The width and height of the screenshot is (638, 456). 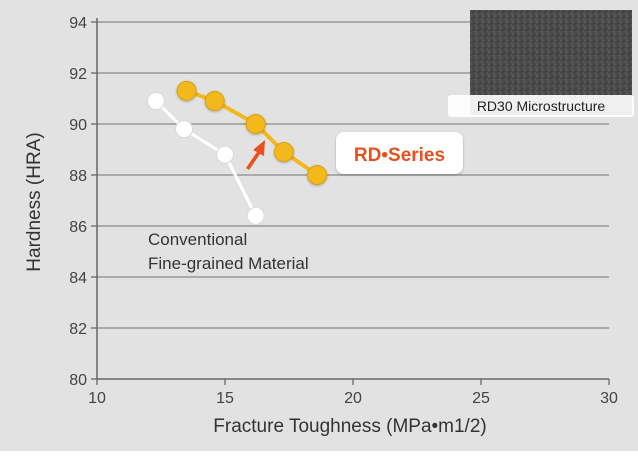 I want to click on rd-series-label-box, so click(x=399, y=153).